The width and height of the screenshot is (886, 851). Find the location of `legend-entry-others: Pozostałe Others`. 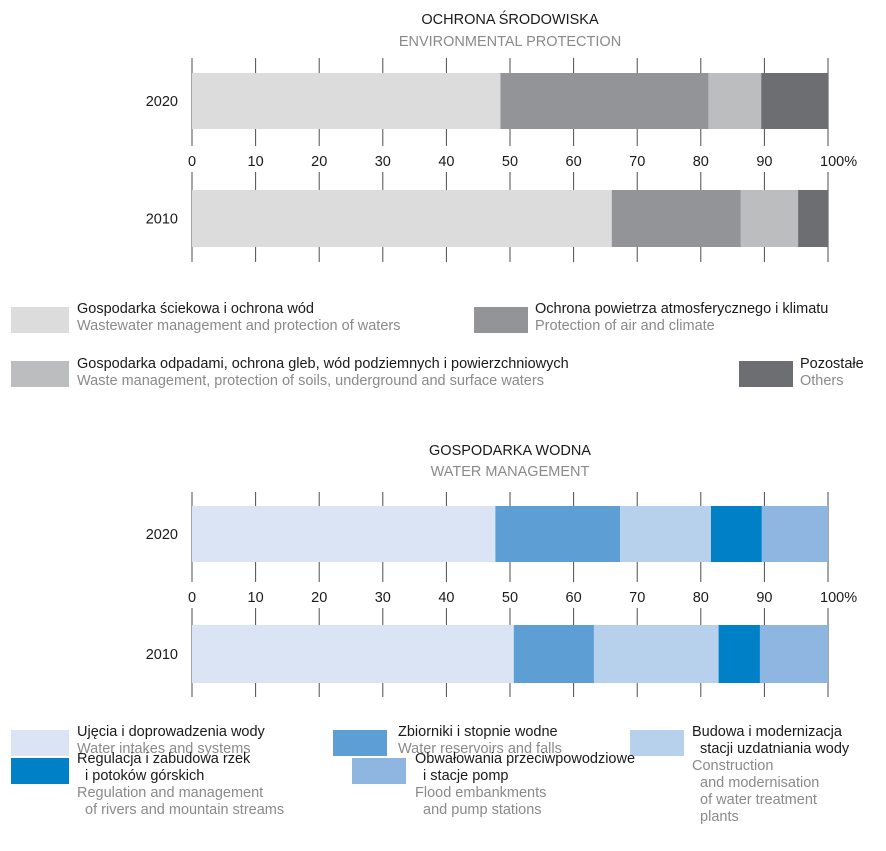

legend-entry-others: Pozostałe Others is located at coordinates (832, 373).